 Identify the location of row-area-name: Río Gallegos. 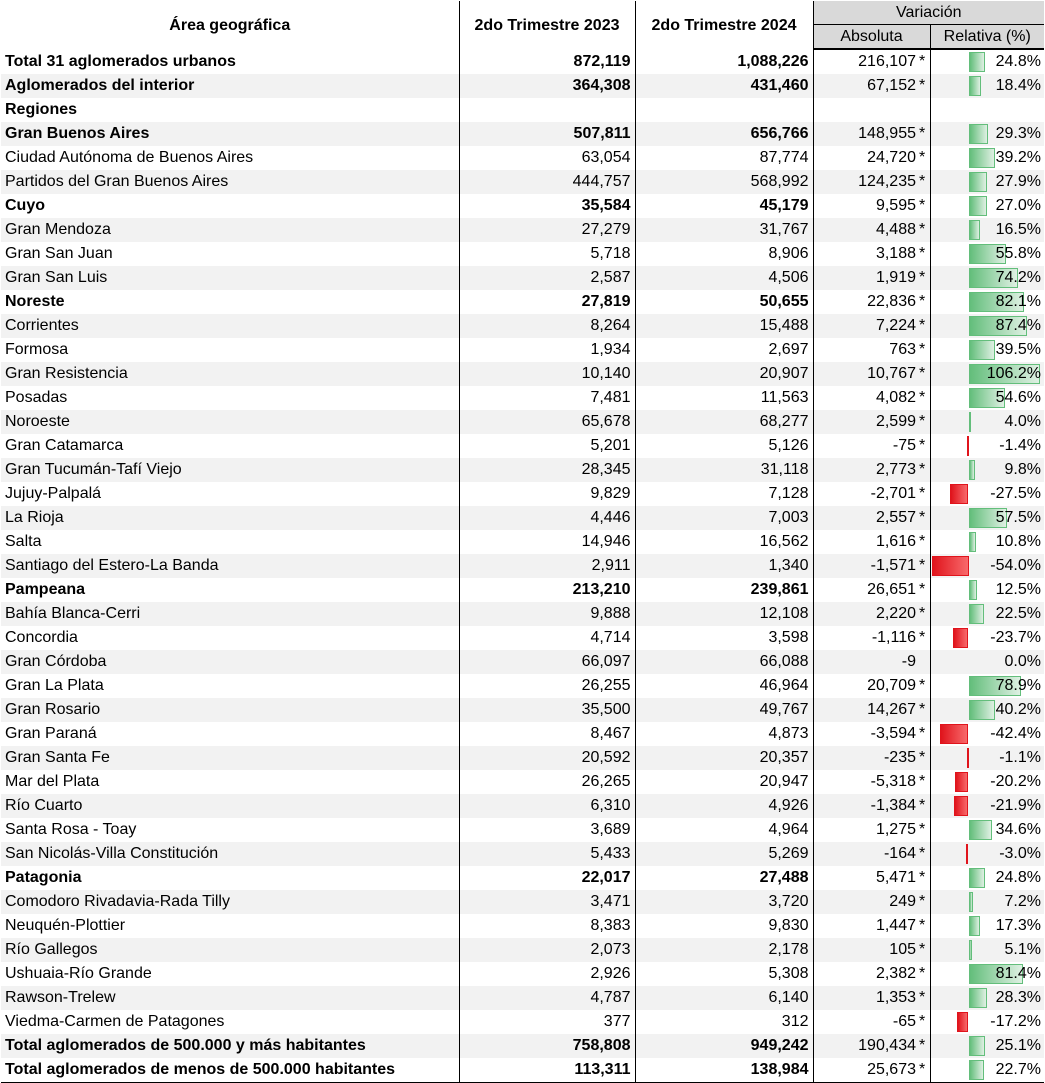
(230, 950).